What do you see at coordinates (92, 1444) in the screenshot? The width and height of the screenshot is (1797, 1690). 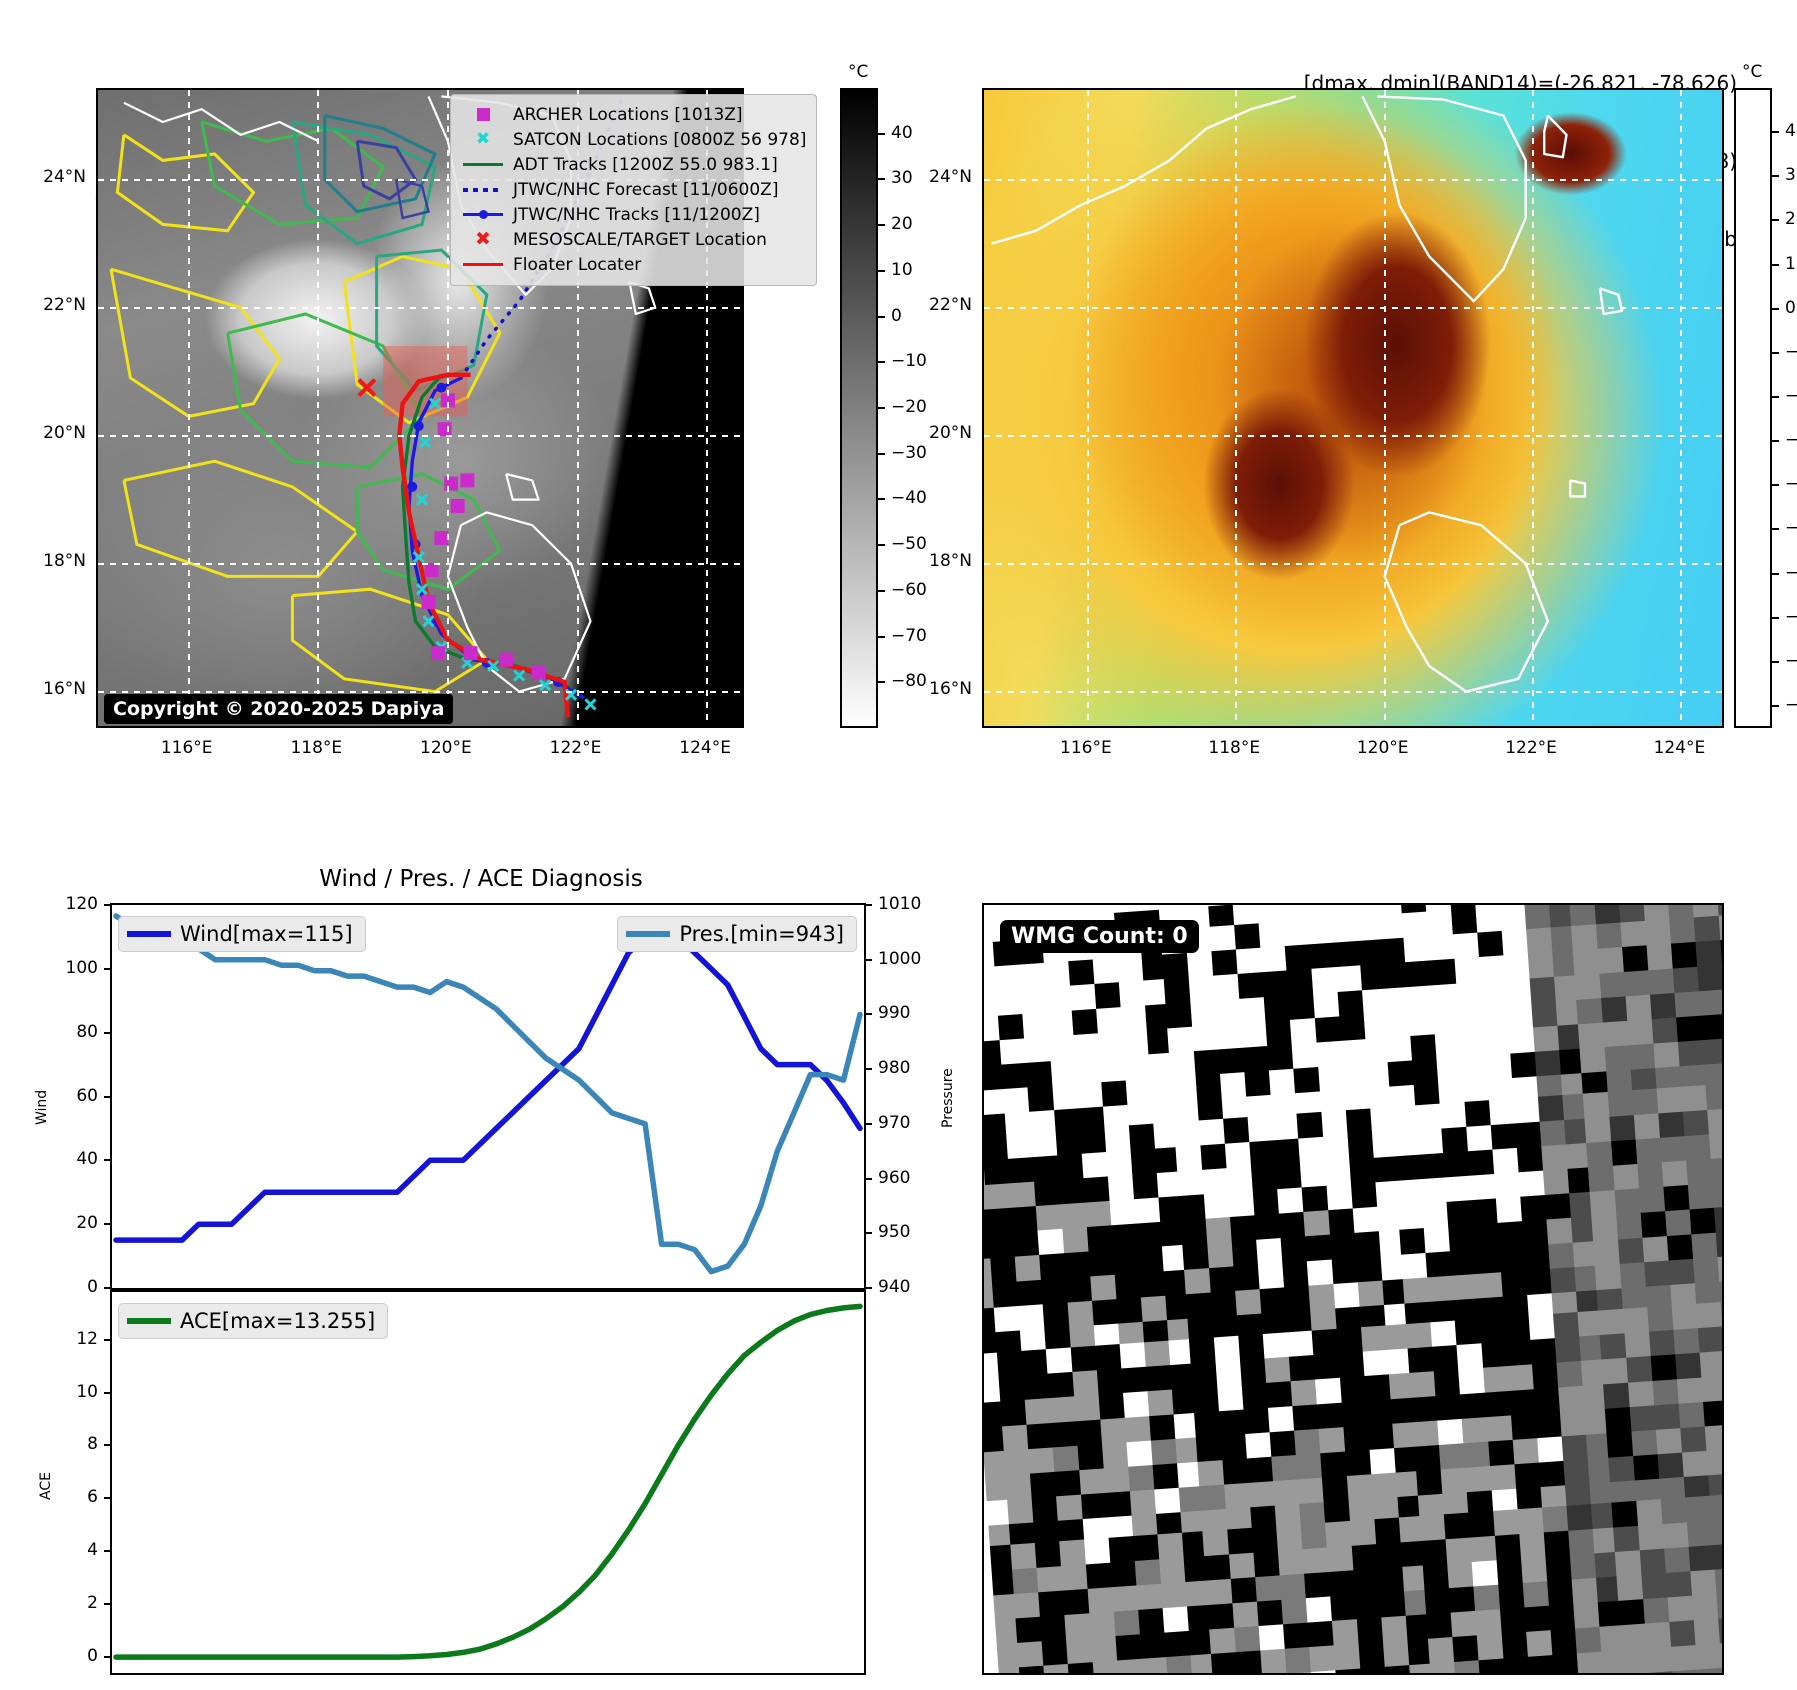 I see `y-tick-label: 8` at bounding box center [92, 1444].